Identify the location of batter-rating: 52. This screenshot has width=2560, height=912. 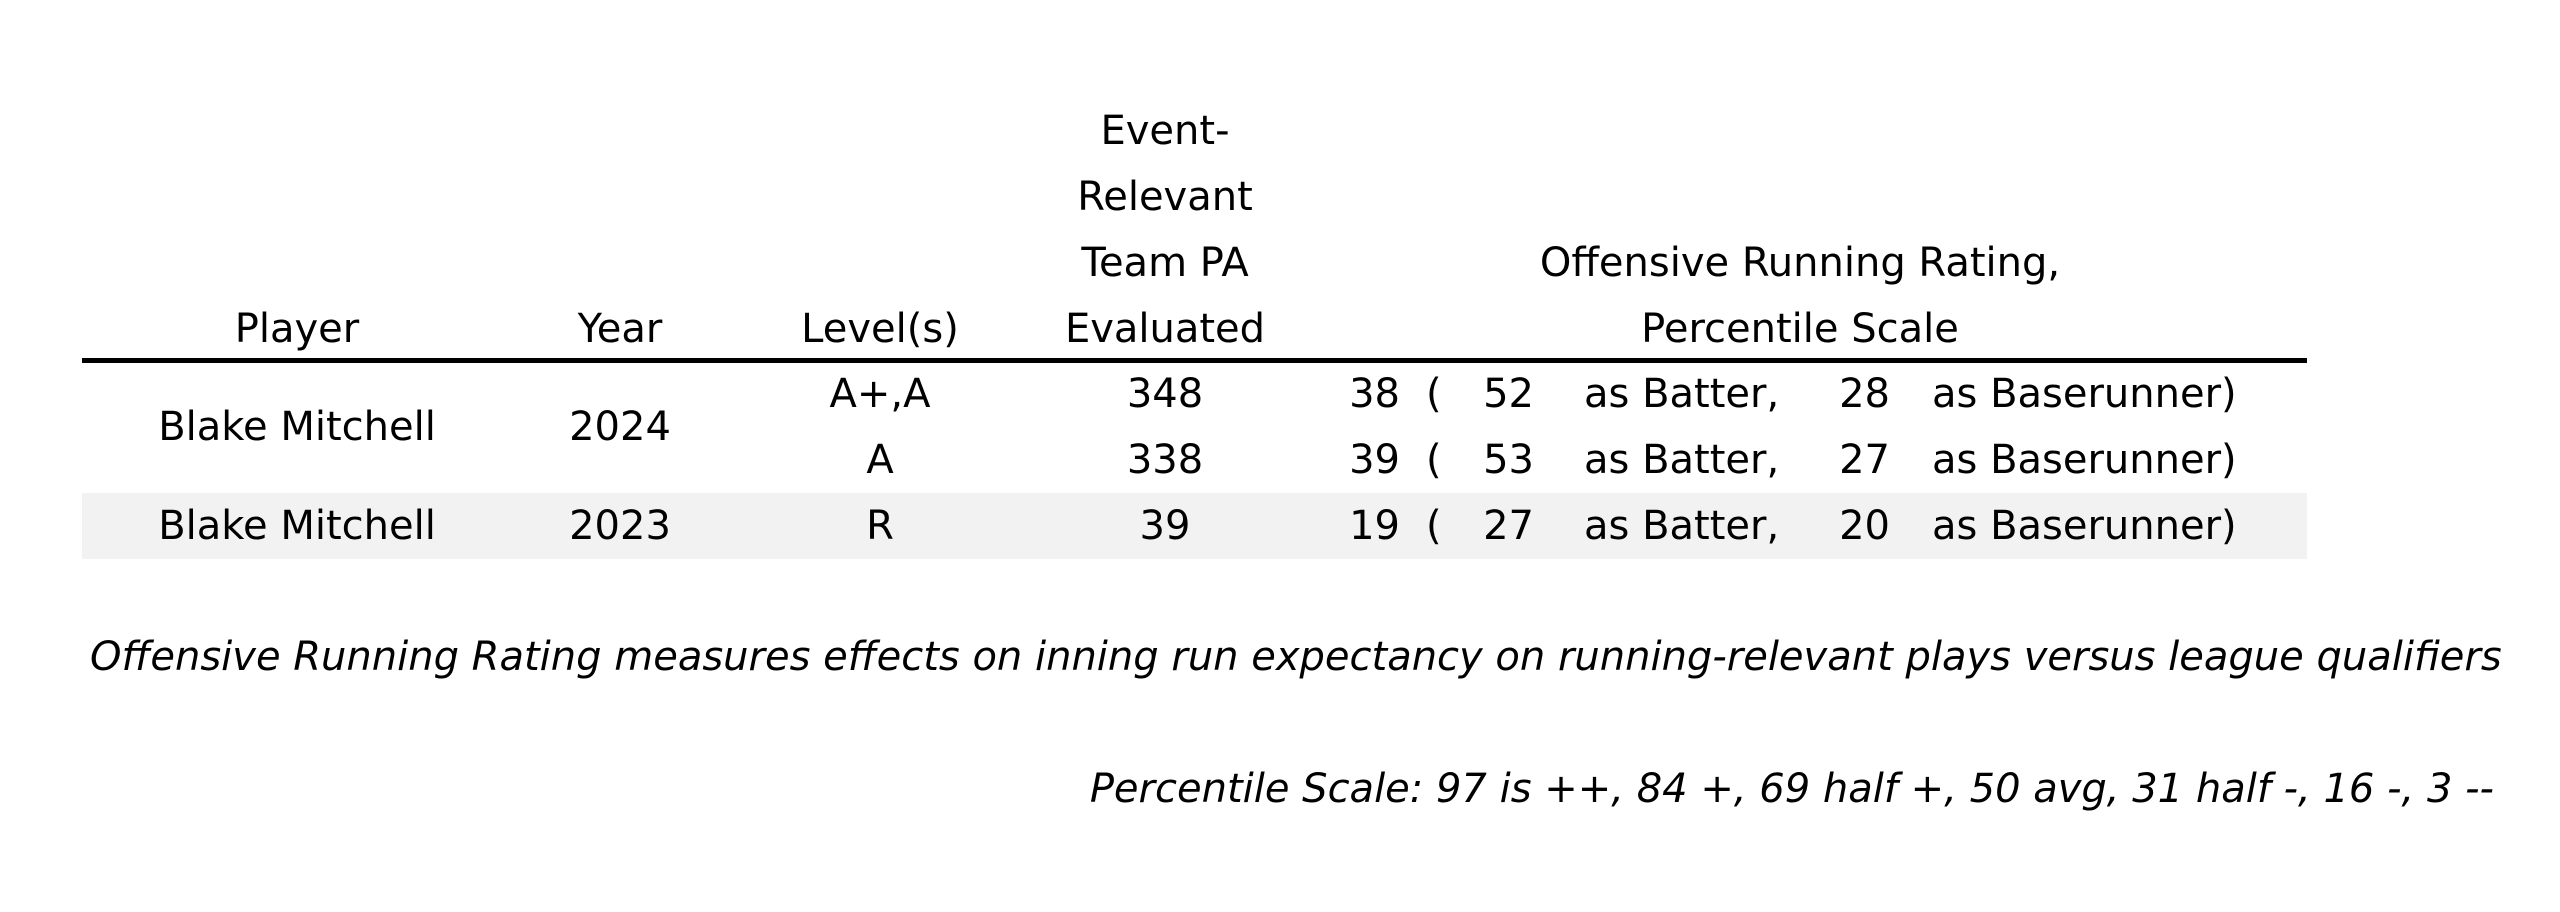
(1508, 394).